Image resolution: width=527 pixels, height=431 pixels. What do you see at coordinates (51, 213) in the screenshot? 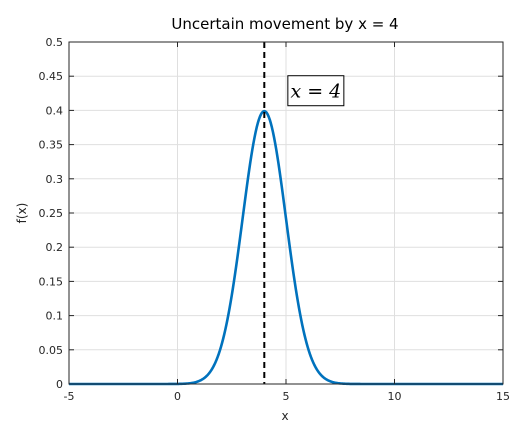
I see `y-tick-label: 0.25` at bounding box center [51, 213].